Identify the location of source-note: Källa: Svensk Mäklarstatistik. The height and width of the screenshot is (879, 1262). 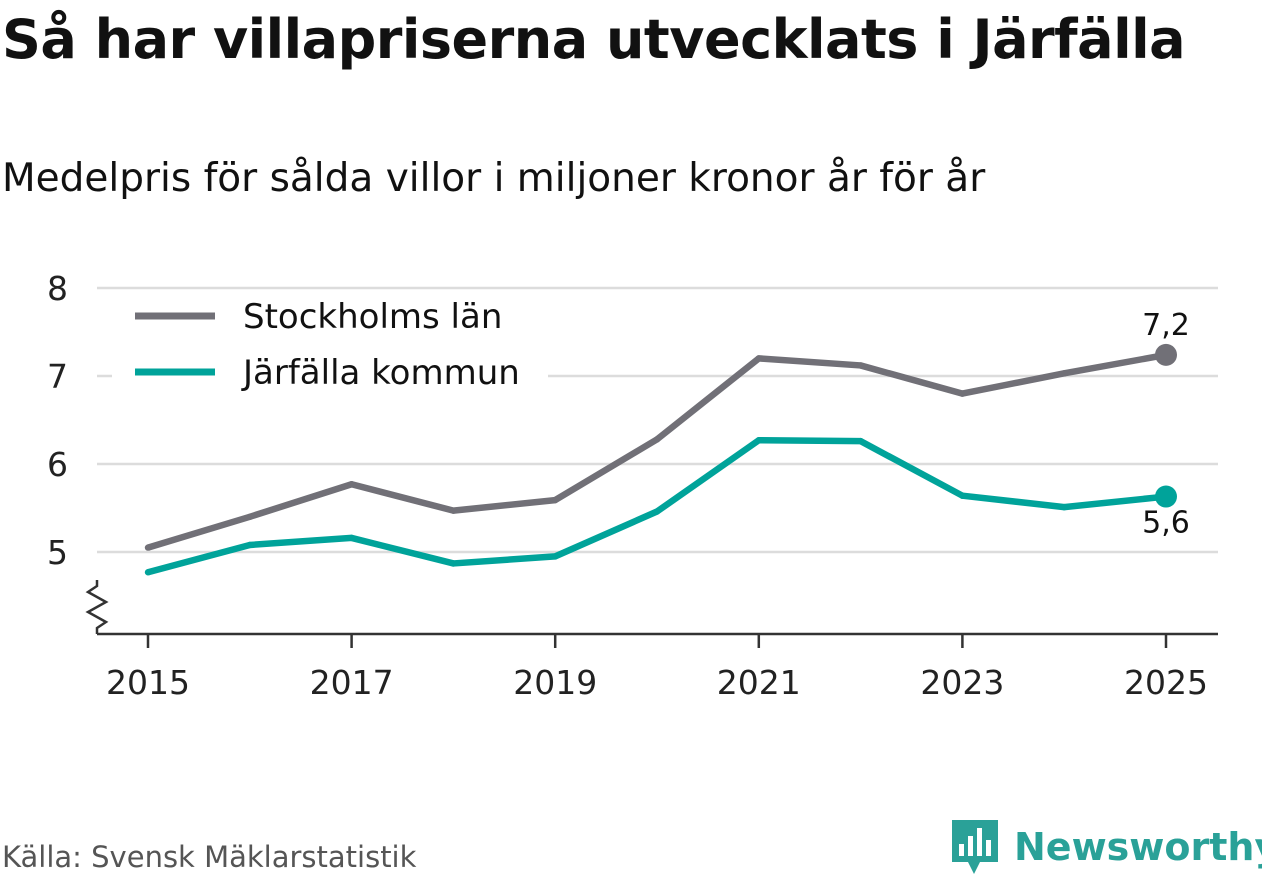
(209, 857).